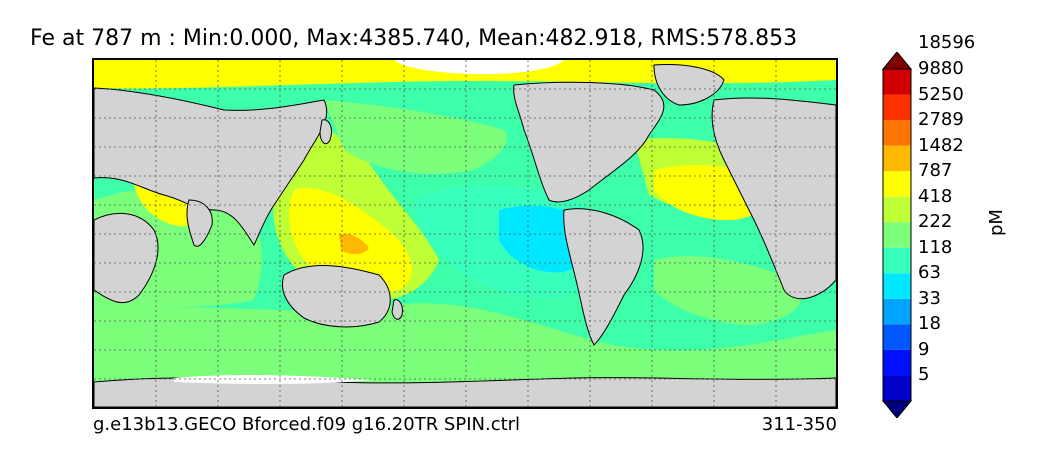 This screenshot has width=1042, height=464. I want to click on colorbar-tick-label: 18, so click(929, 324).